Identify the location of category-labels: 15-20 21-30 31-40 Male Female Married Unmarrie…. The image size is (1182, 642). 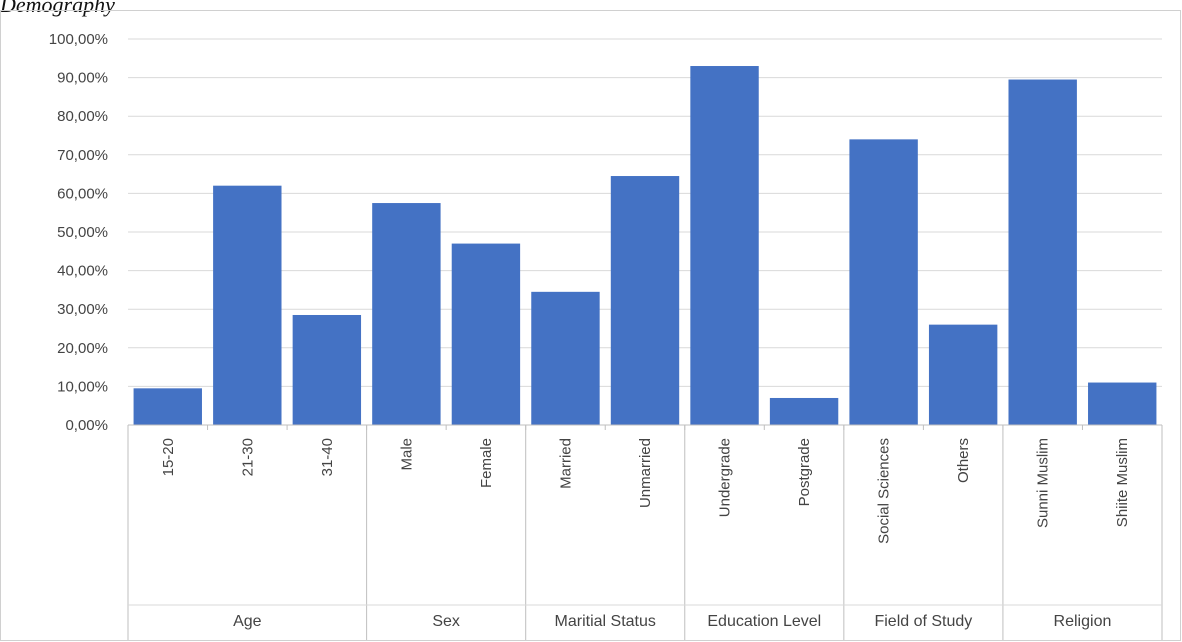
(645, 491).